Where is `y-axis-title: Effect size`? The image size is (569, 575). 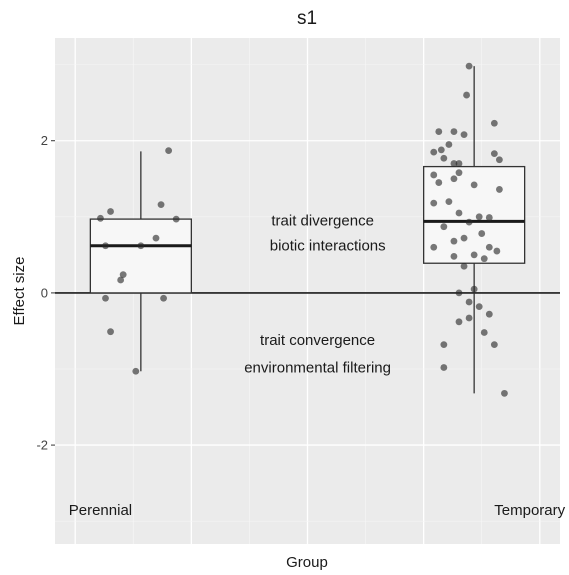 y-axis-title: Effect size is located at coordinates (19, 291).